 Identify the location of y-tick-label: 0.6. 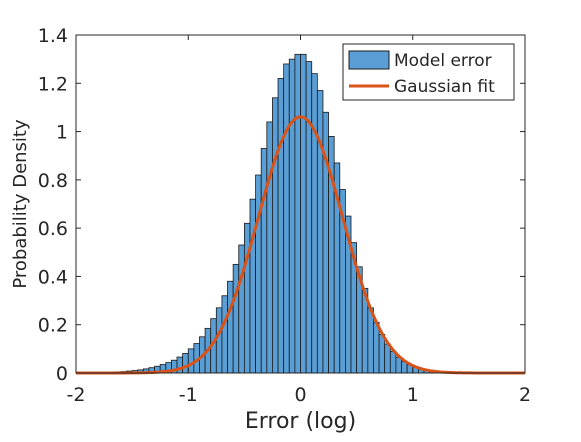
(53, 229).